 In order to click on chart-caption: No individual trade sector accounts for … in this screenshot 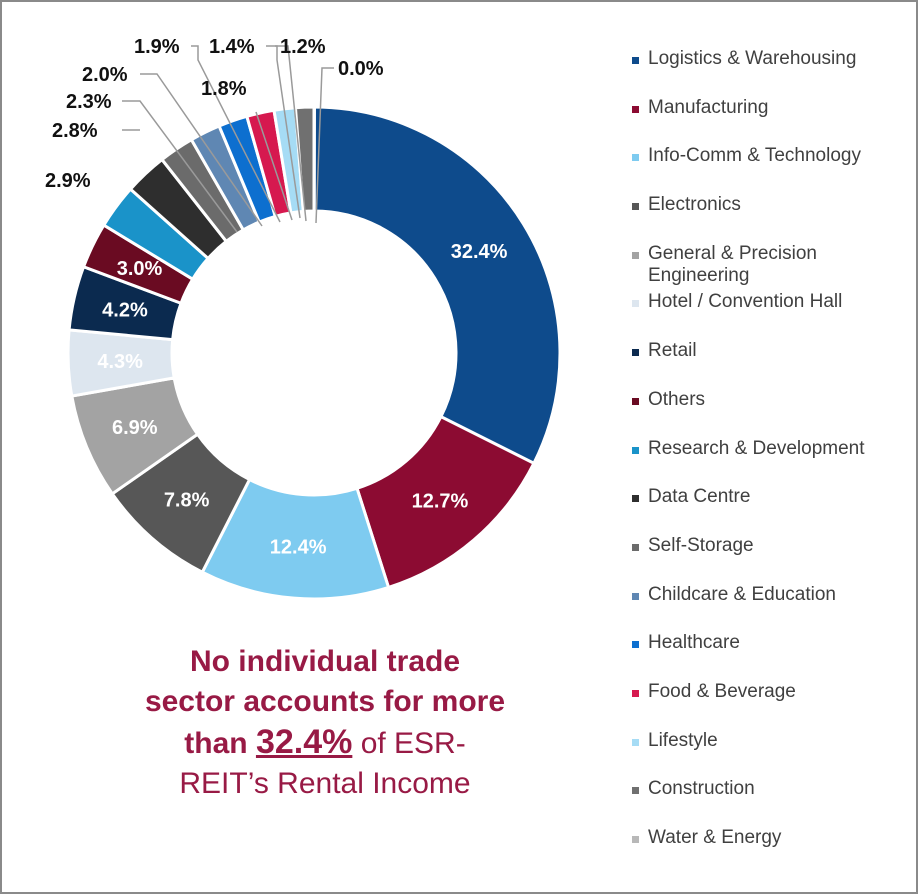, I will do `click(325, 723)`.